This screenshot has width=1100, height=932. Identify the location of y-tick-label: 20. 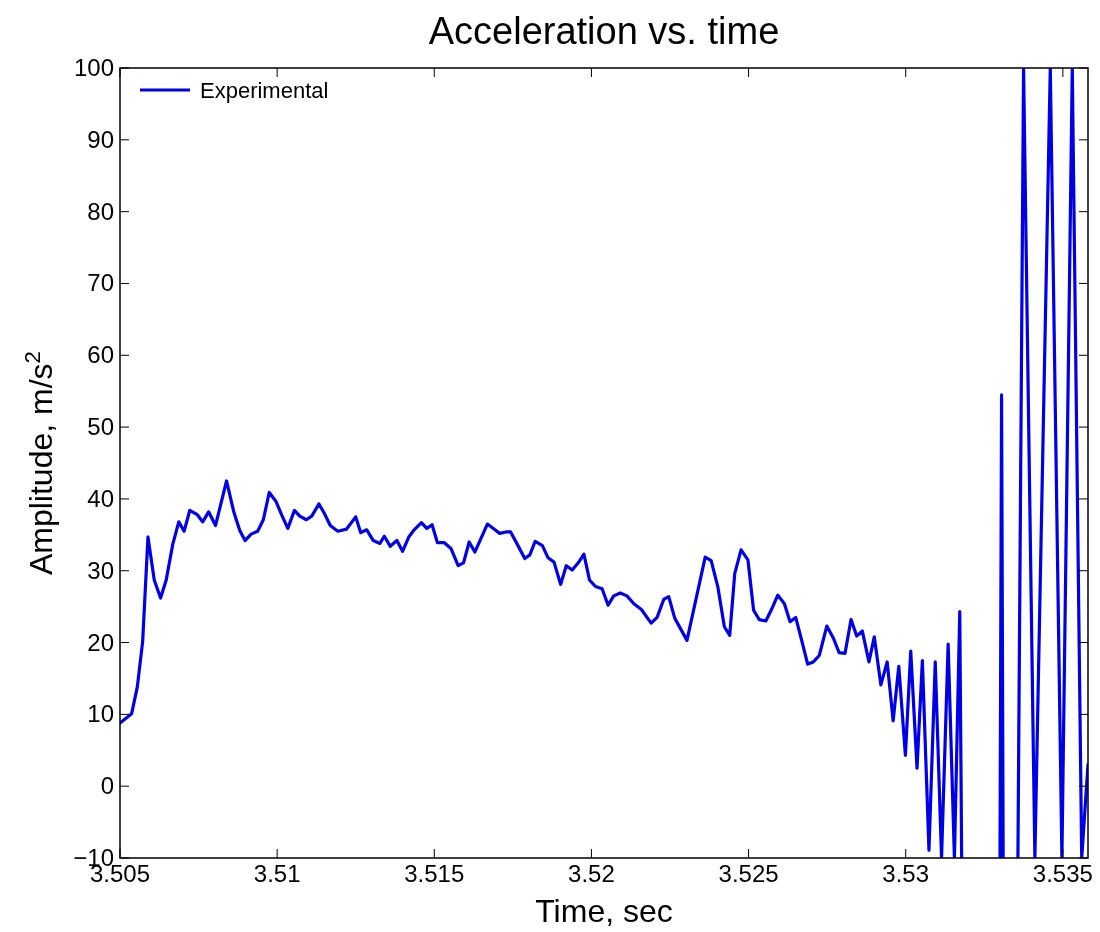
(100, 642).